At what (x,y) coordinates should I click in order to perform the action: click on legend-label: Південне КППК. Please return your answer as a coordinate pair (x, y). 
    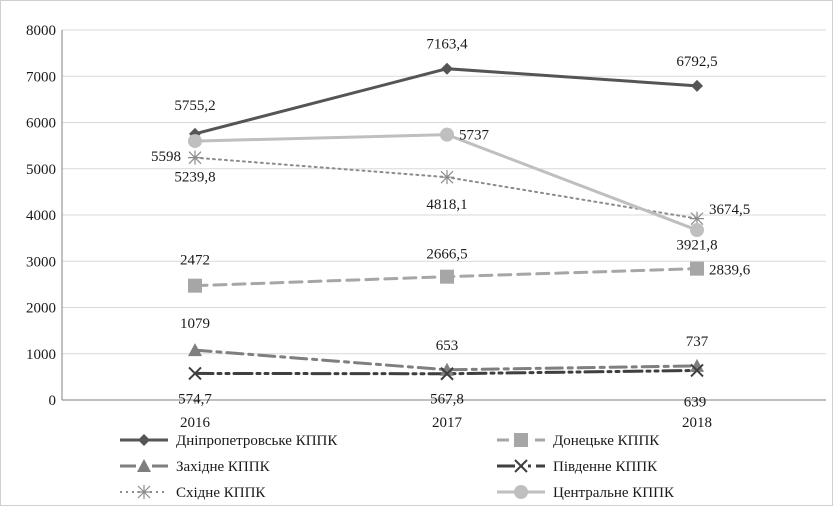
    Looking at the image, I should click on (605, 467).